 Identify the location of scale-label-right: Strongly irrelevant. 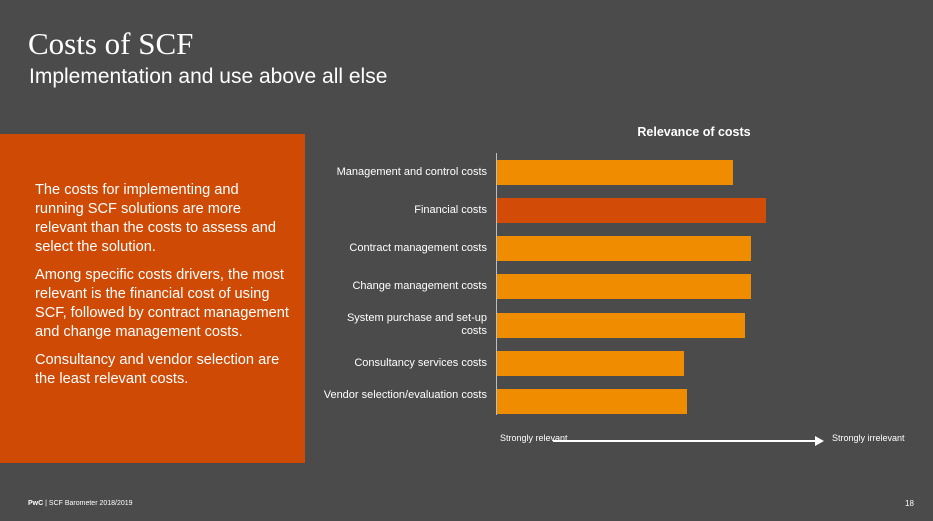
(868, 438).